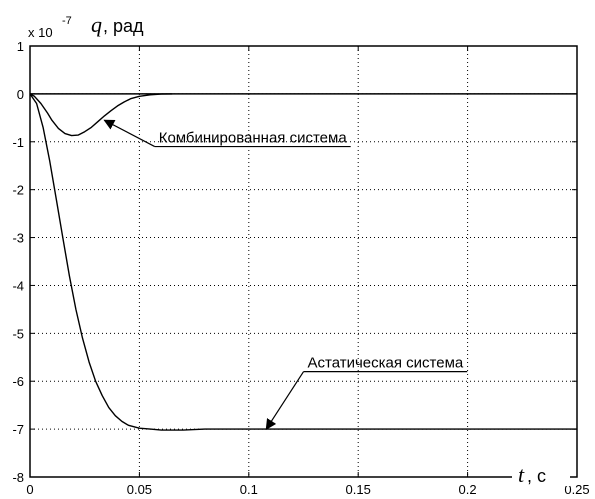  I want to click on annotation-label-1: Комбинированная система, so click(253, 138).